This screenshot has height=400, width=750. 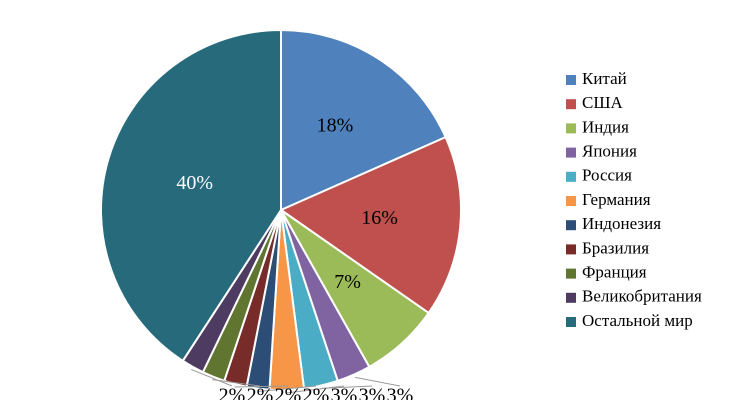 What do you see at coordinates (604, 78) in the screenshot?
I see `legend-label: Китай` at bounding box center [604, 78].